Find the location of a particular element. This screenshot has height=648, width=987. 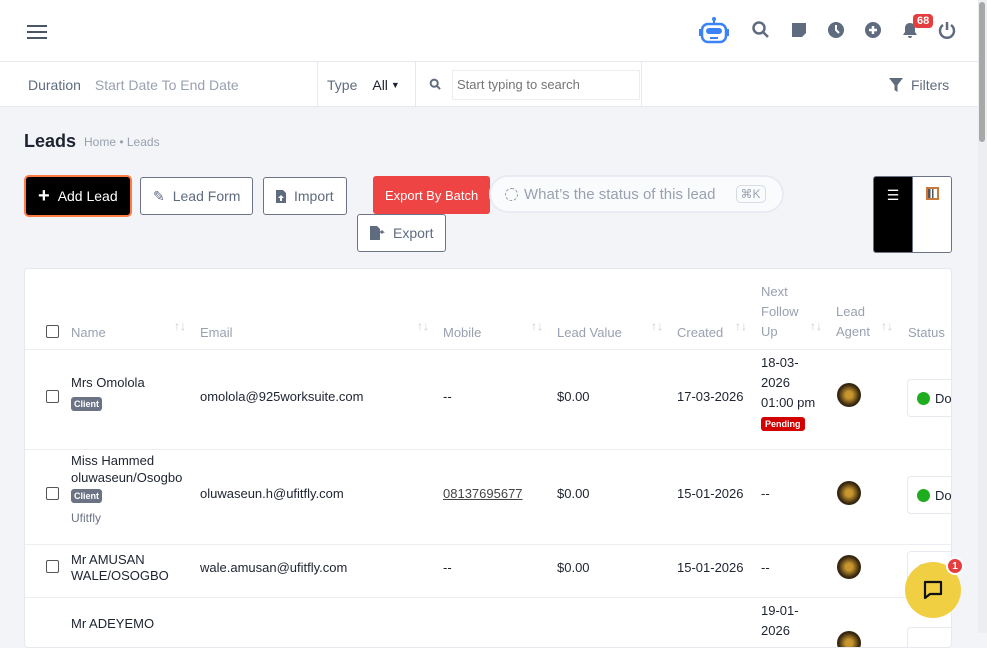

column-header-email: Email is located at coordinates (216, 332).